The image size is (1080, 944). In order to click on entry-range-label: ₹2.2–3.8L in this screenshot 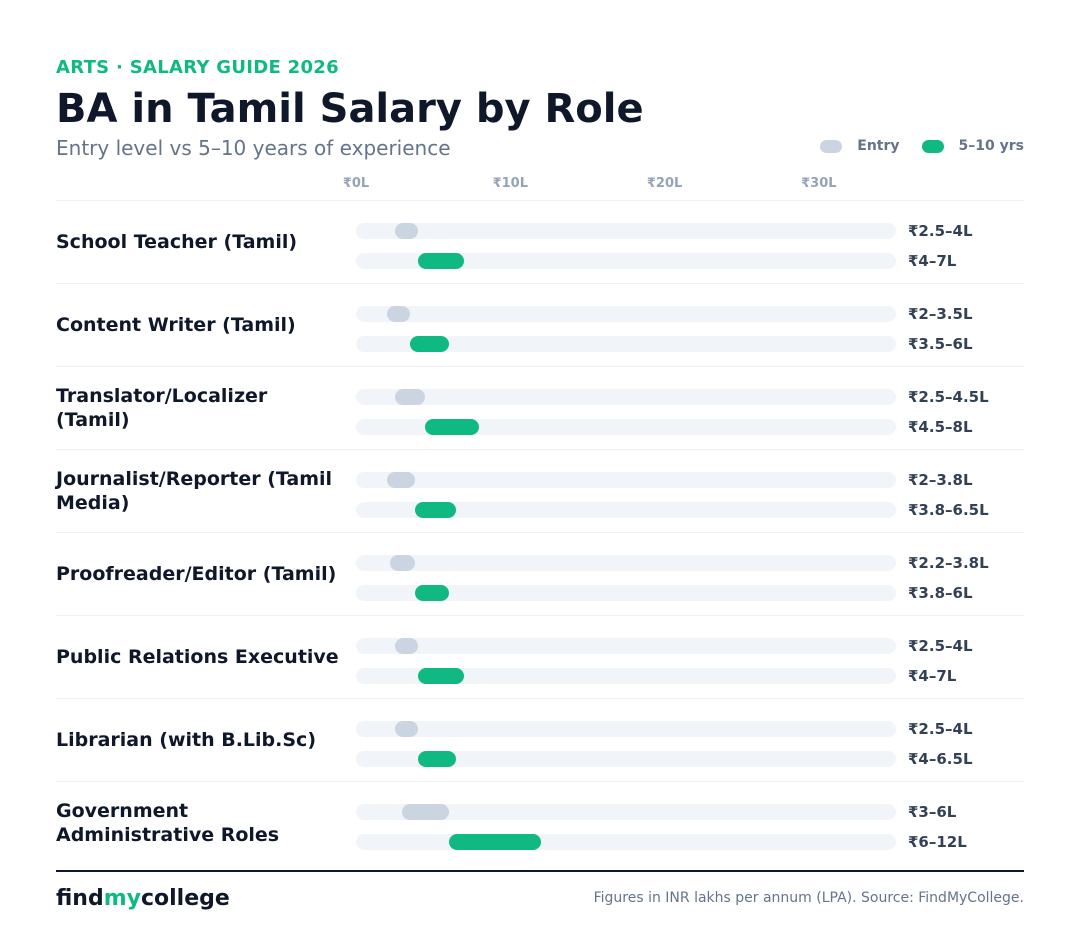, I will do `click(948, 563)`.